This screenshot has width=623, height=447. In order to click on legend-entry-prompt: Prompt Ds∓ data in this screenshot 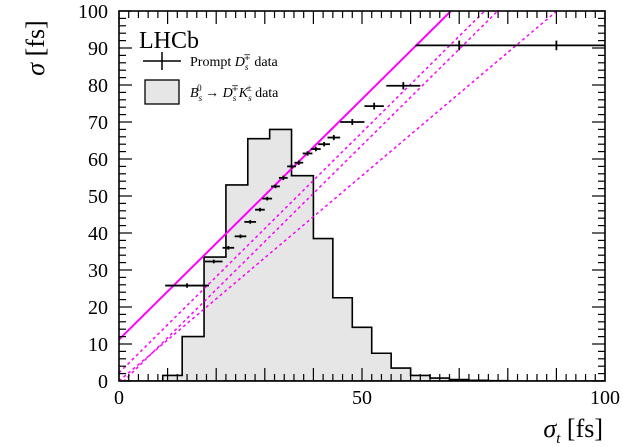, I will do `click(211, 62)`.